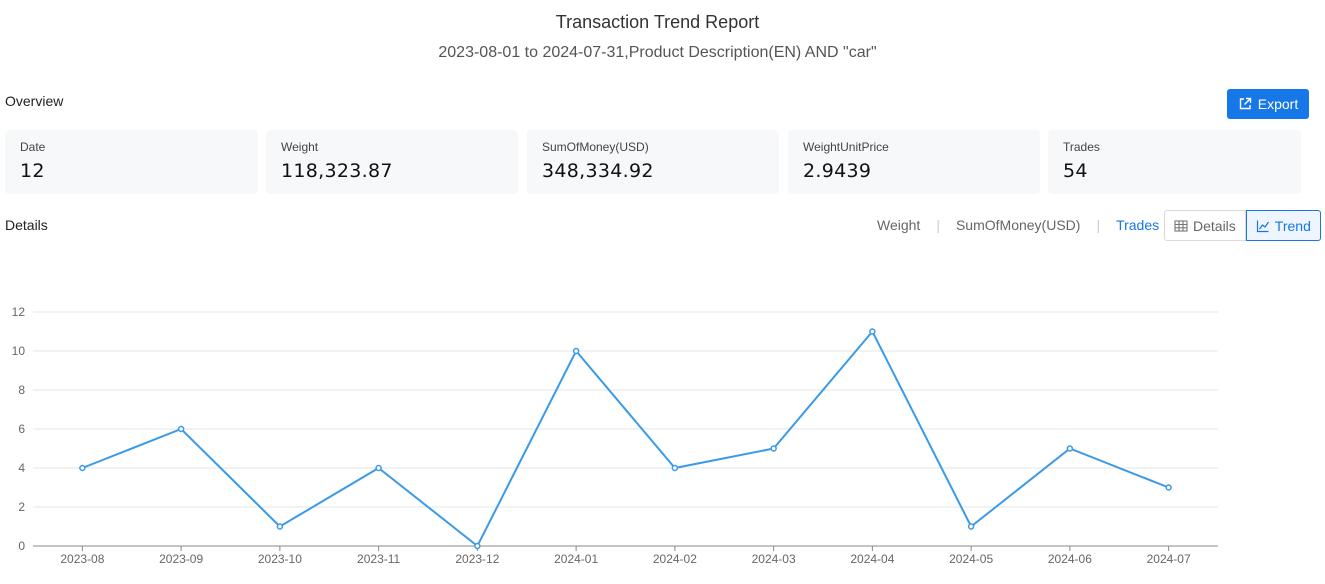  I want to click on stat-label: SumOfMoney(USD), so click(595, 147).